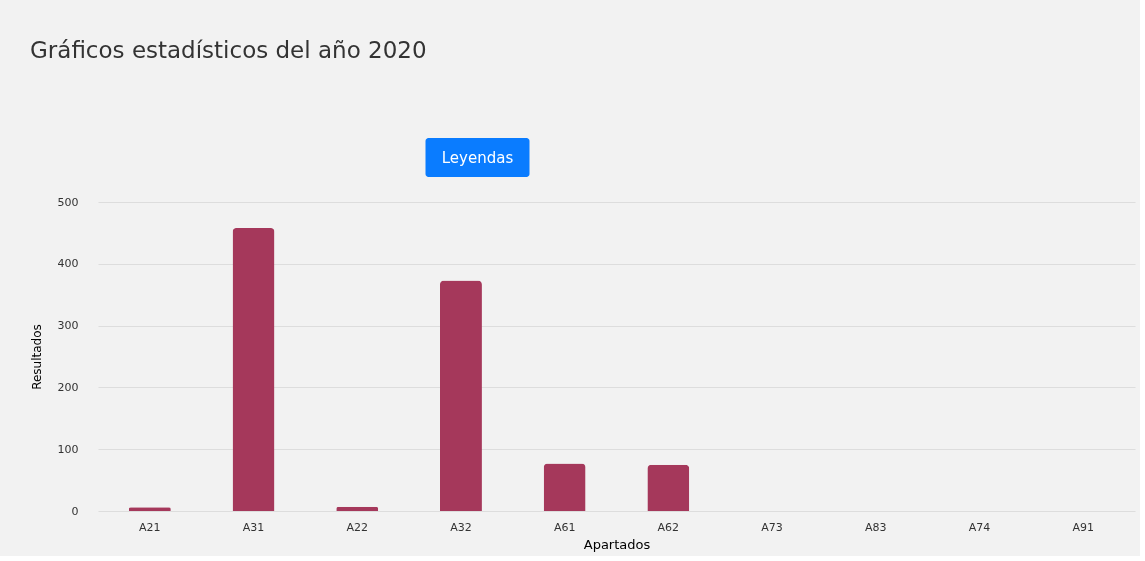 This screenshot has width=1145, height=561. I want to click on y-tick-label: 100, so click(68, 449).